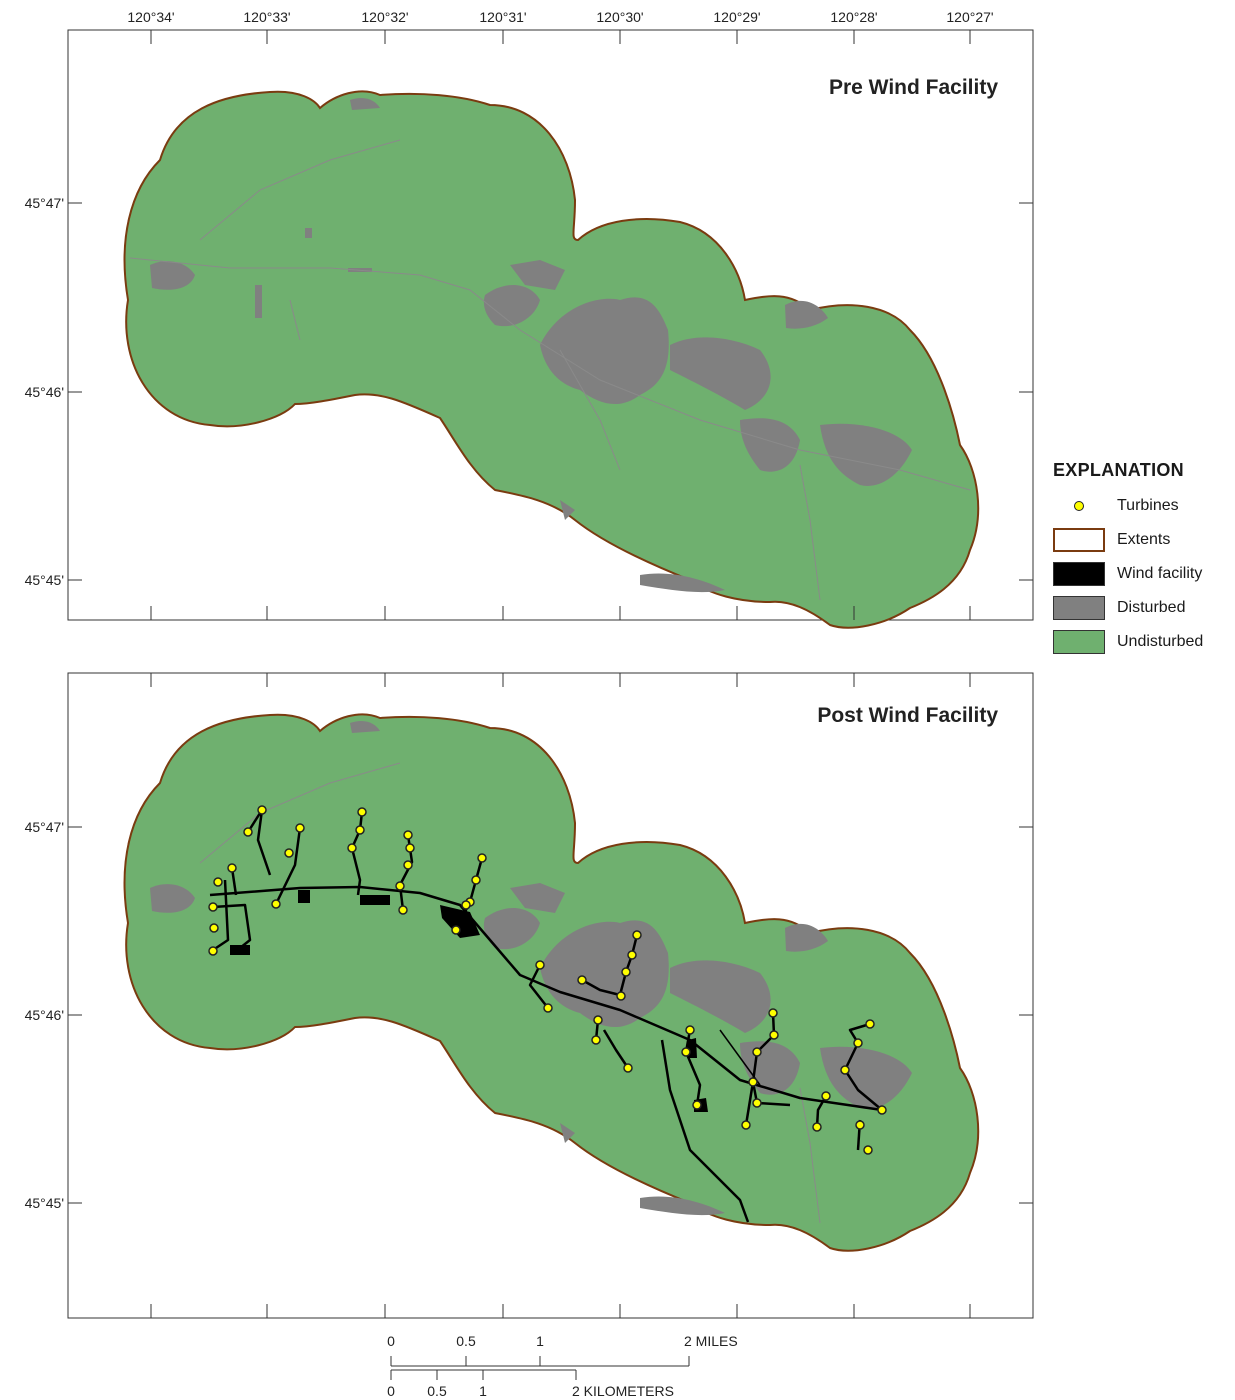  Describe the element at coordinates (1118, 470) in the screenshot. I see `legend-title: EXPLANATION` at that location.